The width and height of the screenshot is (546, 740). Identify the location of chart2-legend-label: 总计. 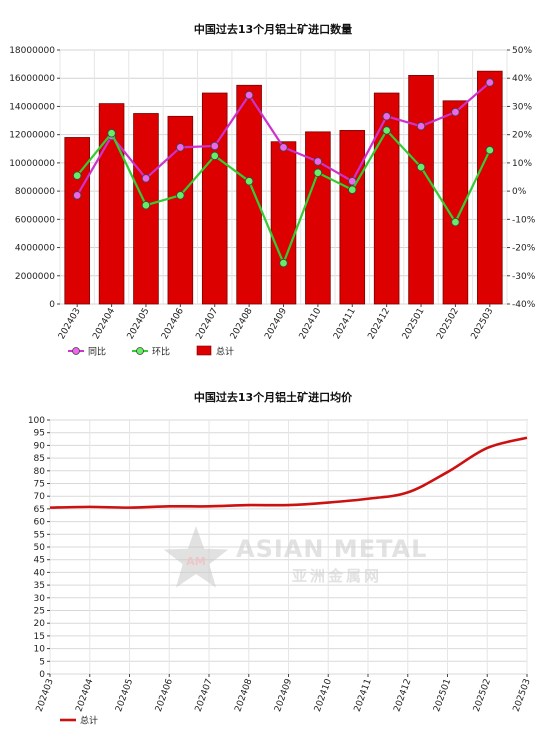
(89, 721).